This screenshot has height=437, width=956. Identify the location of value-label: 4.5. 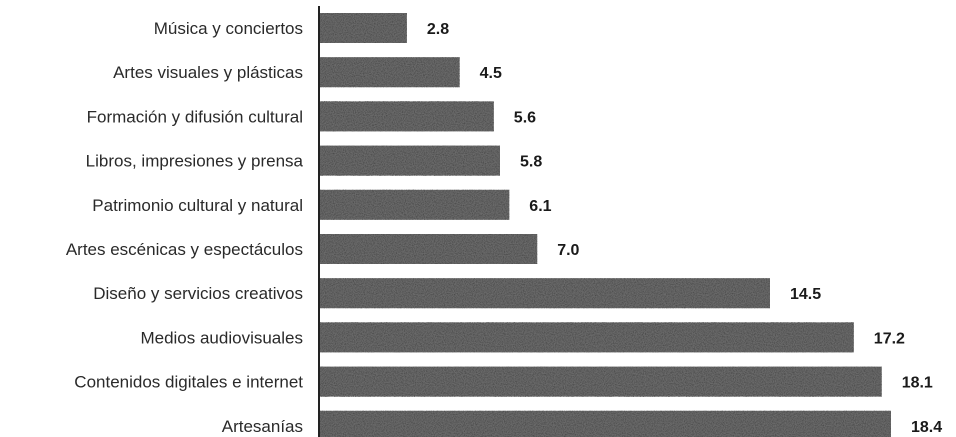
(491, 73).